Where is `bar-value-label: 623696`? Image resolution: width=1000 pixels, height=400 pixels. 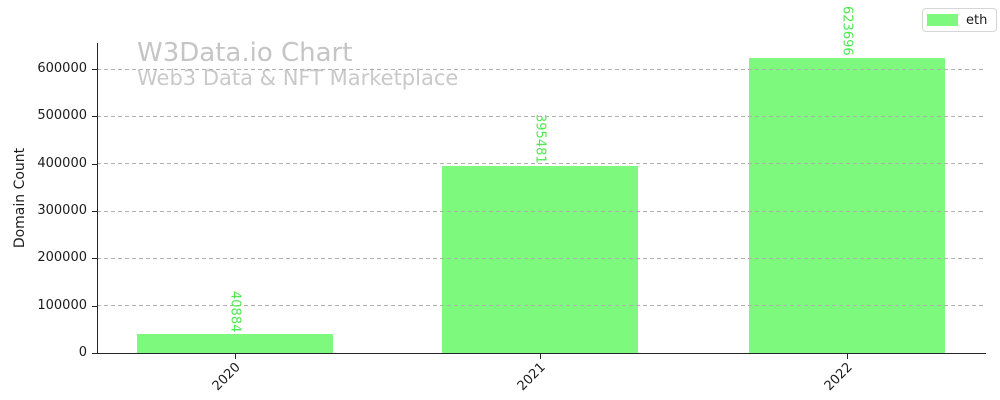
bar-value-label: 623696 is located at coordinates (847, 31).